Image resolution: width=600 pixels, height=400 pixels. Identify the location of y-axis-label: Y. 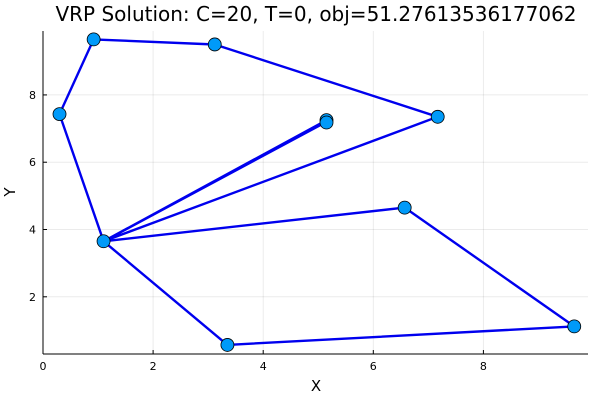
(10, 192).